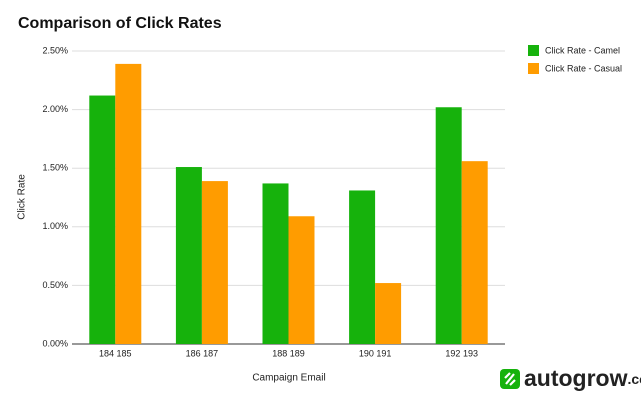 This screenshot has width=641, height=400. Describe the element at coordinates (22, 197) in the screenshot. I see `y-axis-label: Click Rate` at that location.